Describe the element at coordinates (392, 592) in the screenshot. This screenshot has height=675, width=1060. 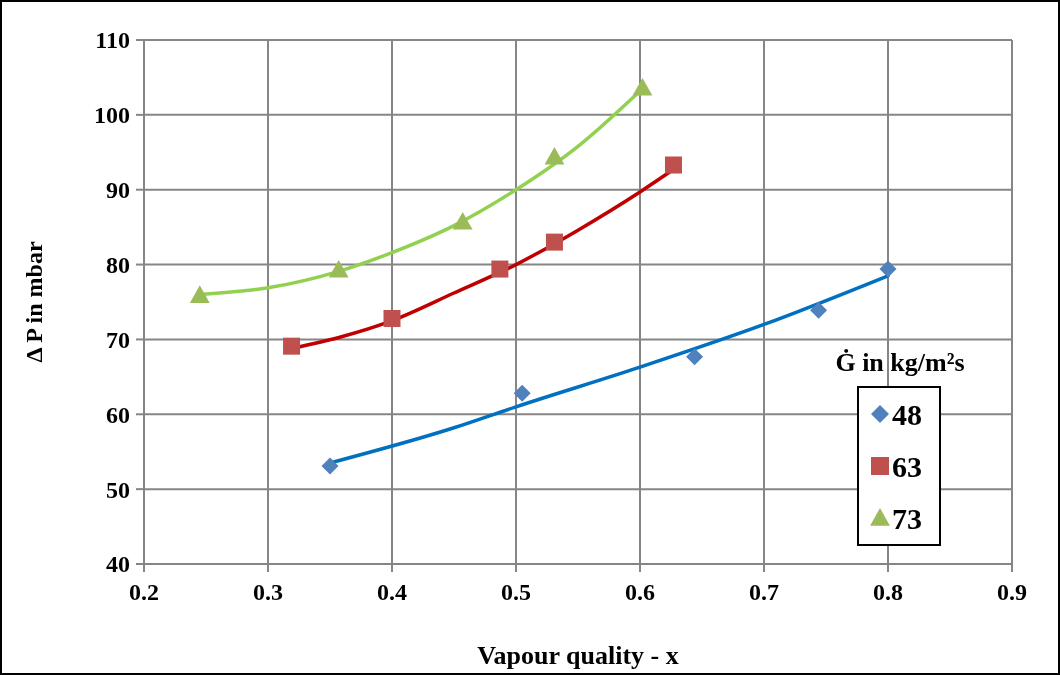
I see `x-tick-label: 0.4` at that location.